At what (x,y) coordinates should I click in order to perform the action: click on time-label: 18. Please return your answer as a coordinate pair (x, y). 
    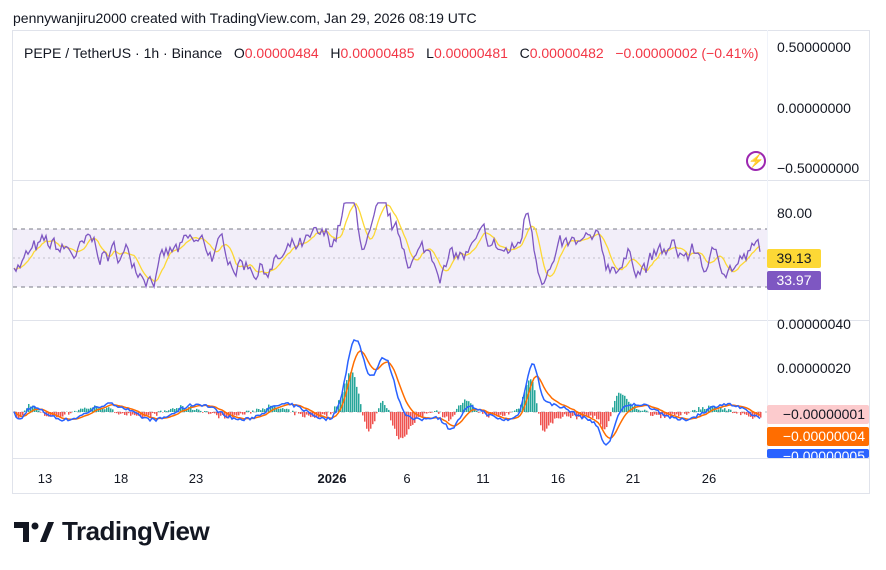
    Looking at the image, I should click on (121, 478).